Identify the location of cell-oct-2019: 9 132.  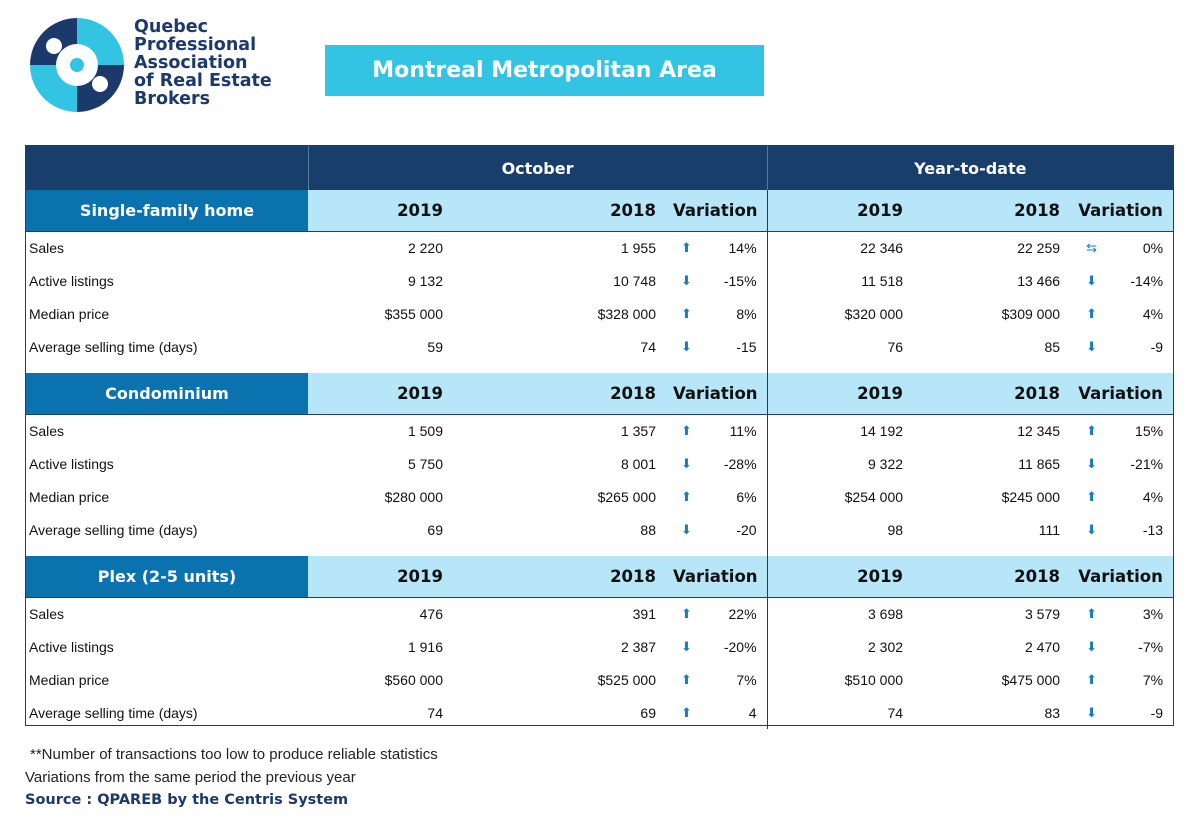
(425, 280).